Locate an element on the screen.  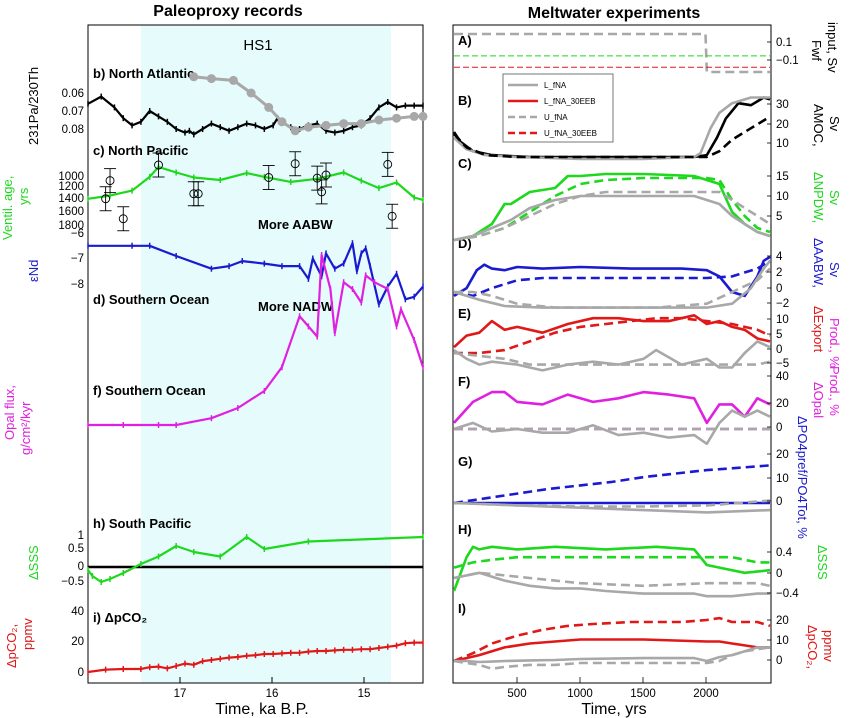
panel-D-tick: 0 is located at coordinates (779, 289).